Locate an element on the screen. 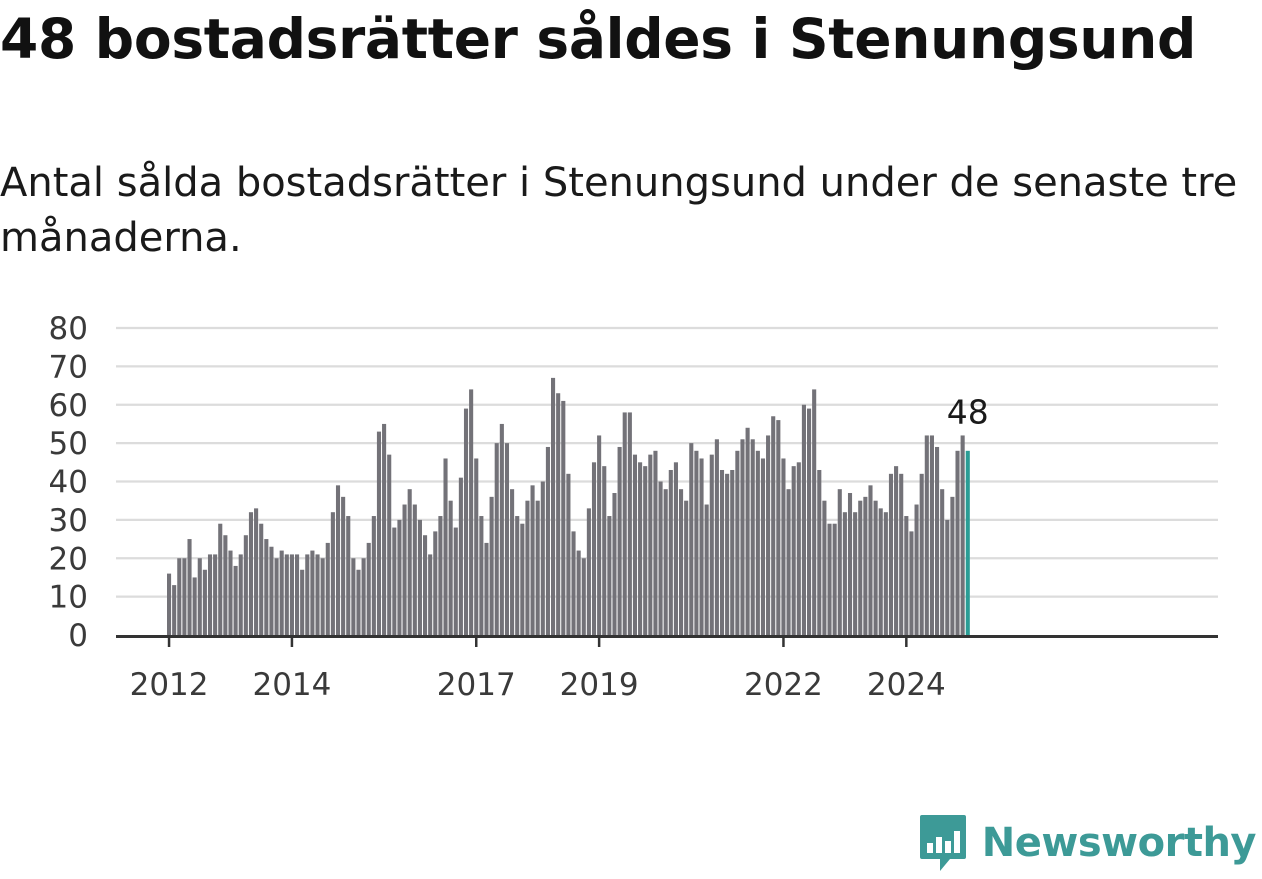  x-tick-label: 2019 is located at coordinates (599, 685).